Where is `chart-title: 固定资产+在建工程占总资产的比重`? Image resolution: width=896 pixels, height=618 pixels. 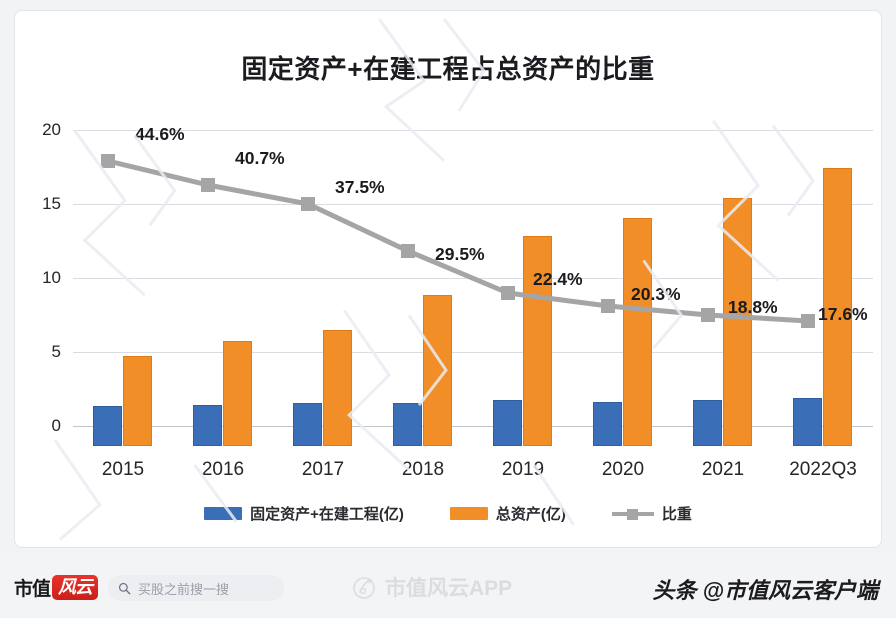 chart-title: 固定资产+在建工程占总资产的比重 is located at coordinates (448, 69).